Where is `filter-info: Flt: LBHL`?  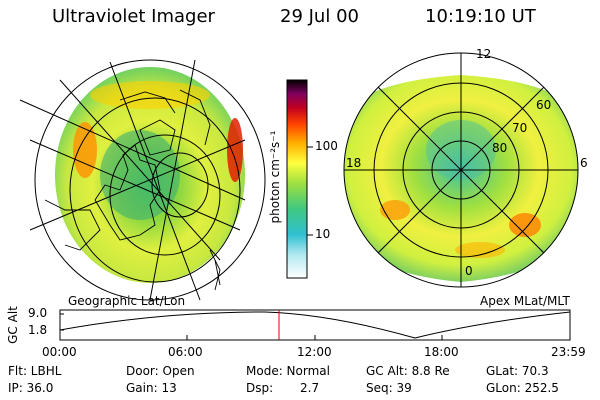
filter-info: Flt: LBHL is located at coordinates (35, 371).